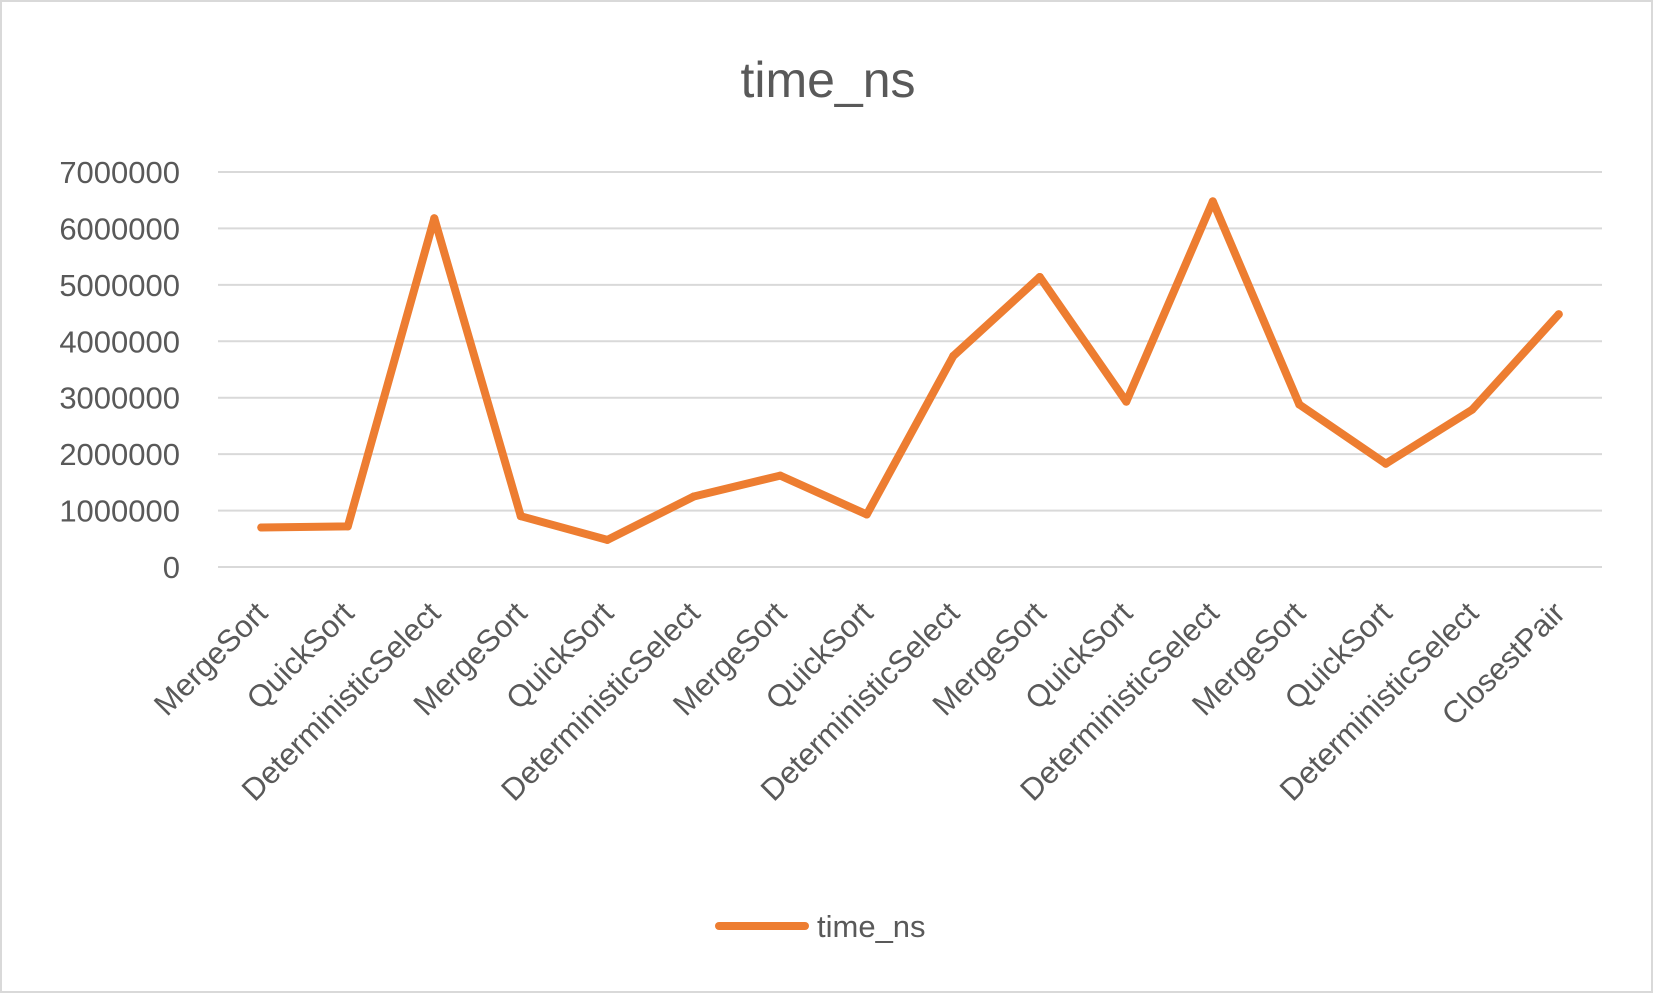  Describe the element at coordinates (827, 80) in the screenshot. I see `chart-title: time_ns` at that location.